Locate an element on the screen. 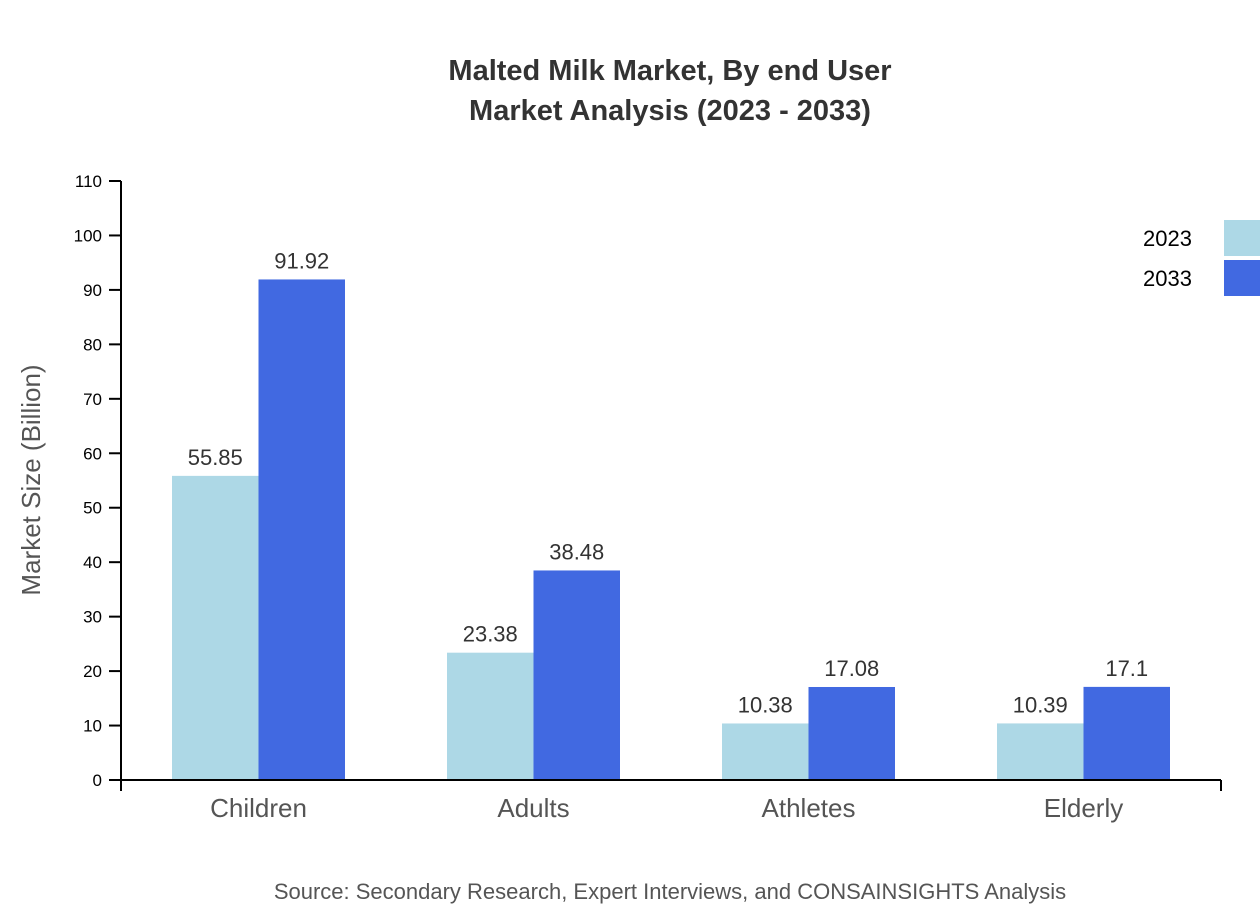  data-label: 55.85 is located at coordinates (215, 457).